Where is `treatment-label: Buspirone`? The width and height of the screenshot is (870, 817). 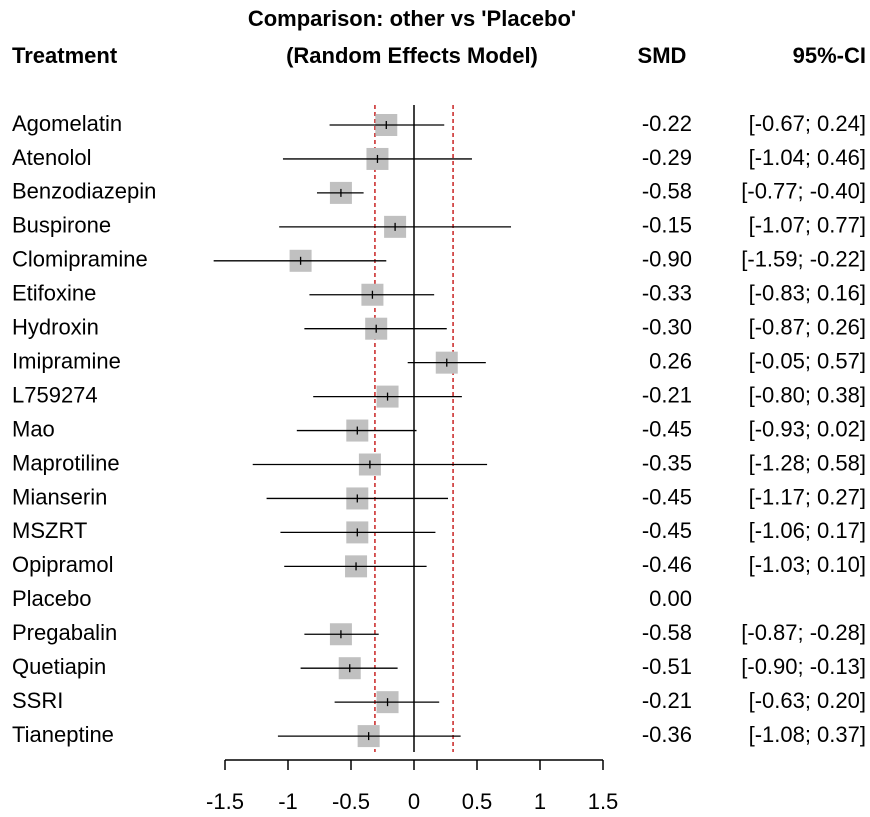
treatment-label: Buspirone is located at coordinates (61, 225).